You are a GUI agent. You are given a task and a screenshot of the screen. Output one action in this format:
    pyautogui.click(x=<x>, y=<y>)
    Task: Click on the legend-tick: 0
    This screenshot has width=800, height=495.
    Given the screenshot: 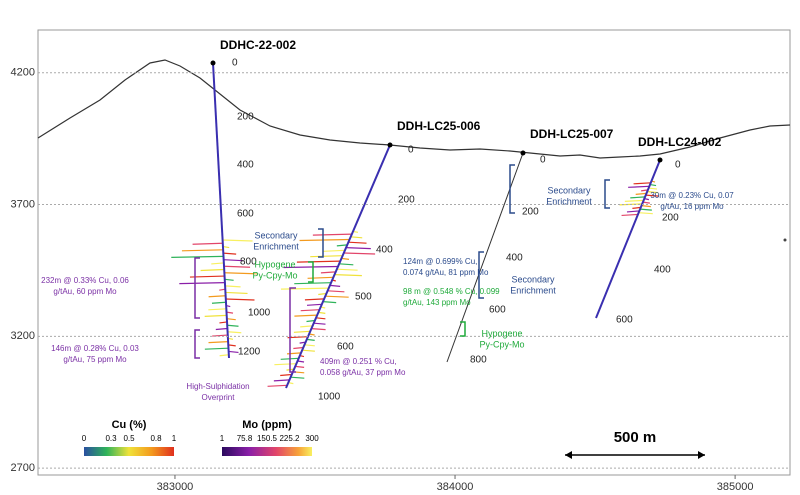 What is the action you would take?
    pyautogui.click(x=84, y=438)
    